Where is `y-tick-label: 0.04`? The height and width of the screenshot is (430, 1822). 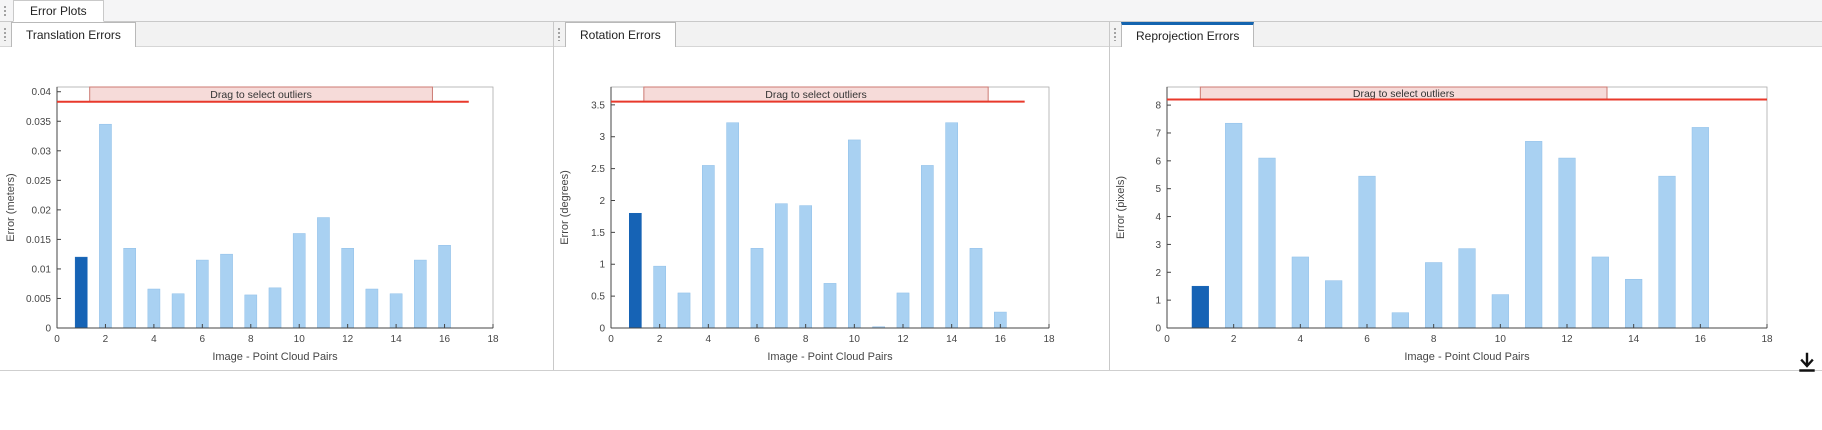 y-tick-label: 0.04 is located at coordinates (42, 92).